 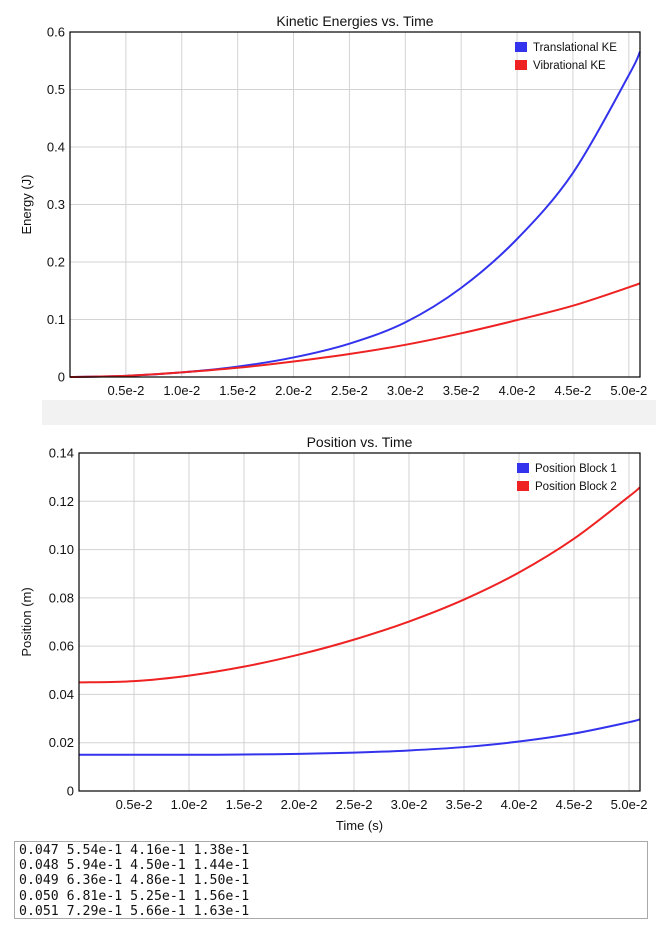 What do you see at coordinates (26, 205) in the screenshot?
I see `y-axis-label: Energy (J)` at bounding box center [26, 205].